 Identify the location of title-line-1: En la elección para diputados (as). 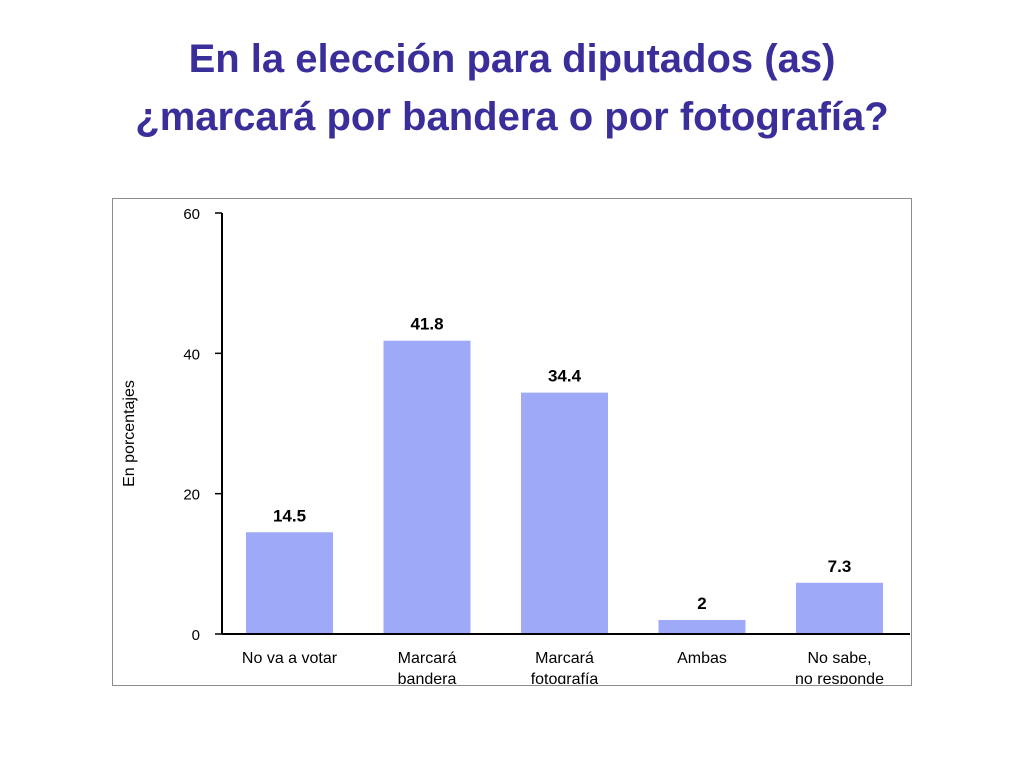
(512, 59).